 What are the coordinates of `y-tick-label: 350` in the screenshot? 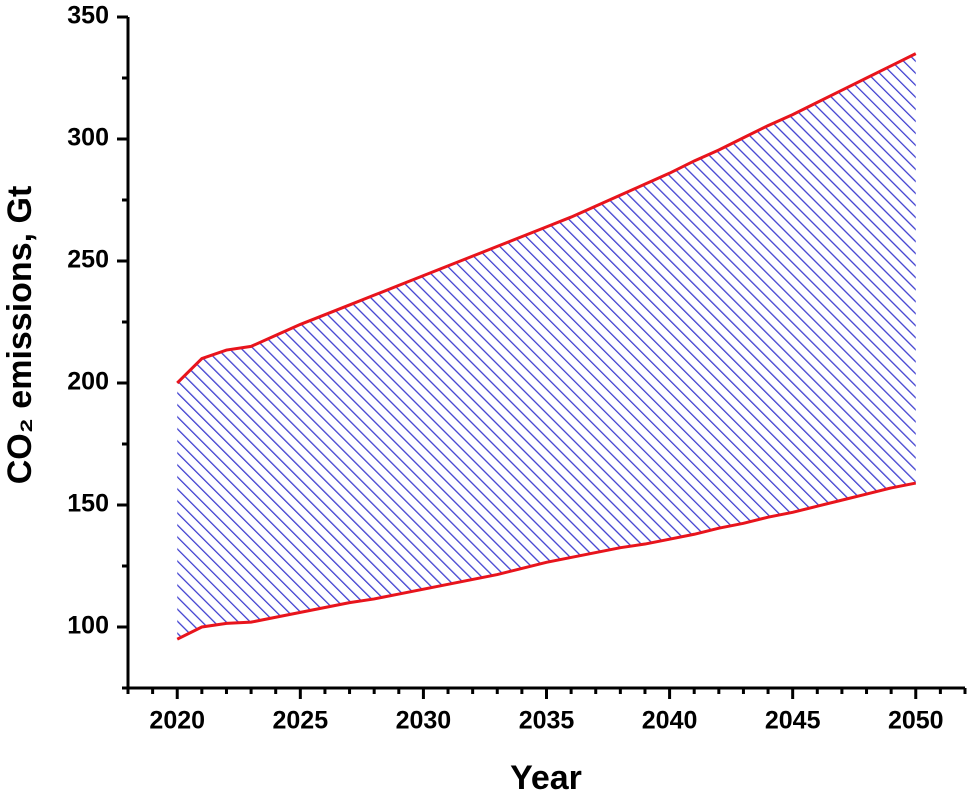 It's located at (88, 16).